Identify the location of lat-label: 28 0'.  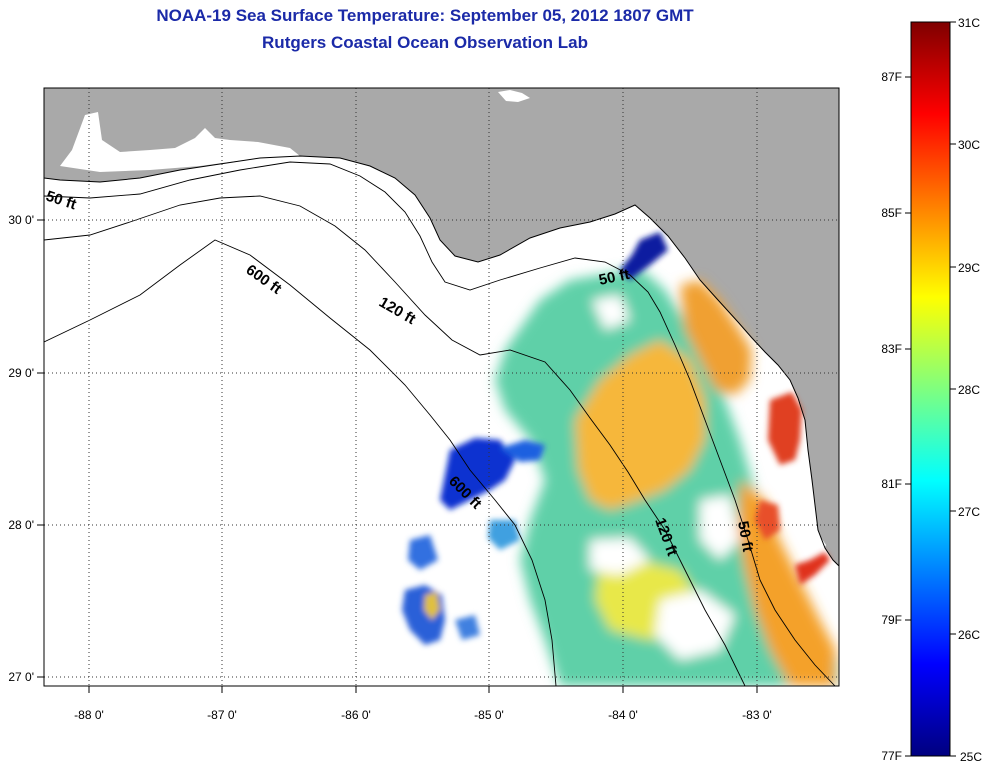
(21, 525).